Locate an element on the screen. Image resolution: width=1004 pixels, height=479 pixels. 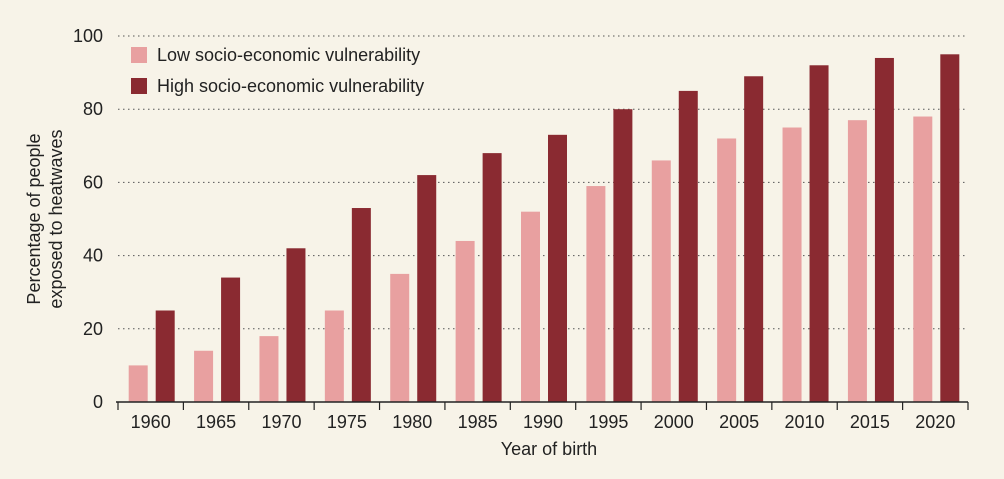
x-tick-label: 1970 is located at coordinates (281, 422).